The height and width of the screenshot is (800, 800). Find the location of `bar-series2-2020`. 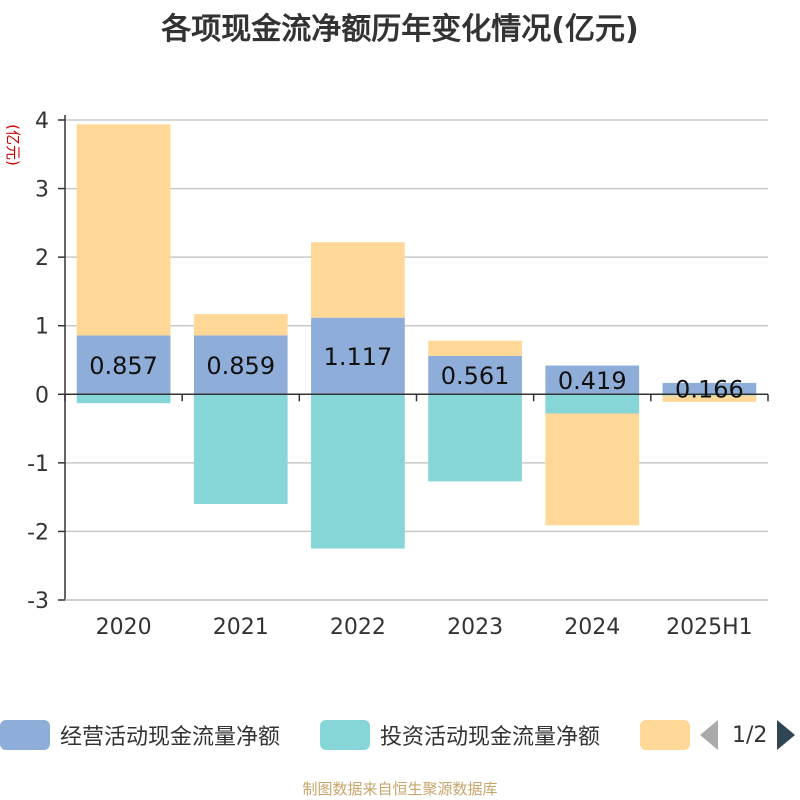

bar-series2-2020 is located at coordinates (123, 230).